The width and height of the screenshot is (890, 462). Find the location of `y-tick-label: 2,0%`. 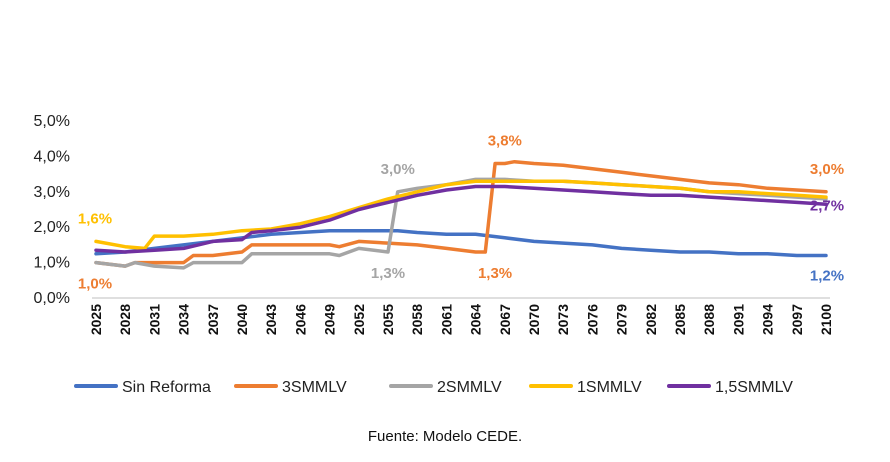

y-tick-label: 2,0% is located at coordinates (52, 227).